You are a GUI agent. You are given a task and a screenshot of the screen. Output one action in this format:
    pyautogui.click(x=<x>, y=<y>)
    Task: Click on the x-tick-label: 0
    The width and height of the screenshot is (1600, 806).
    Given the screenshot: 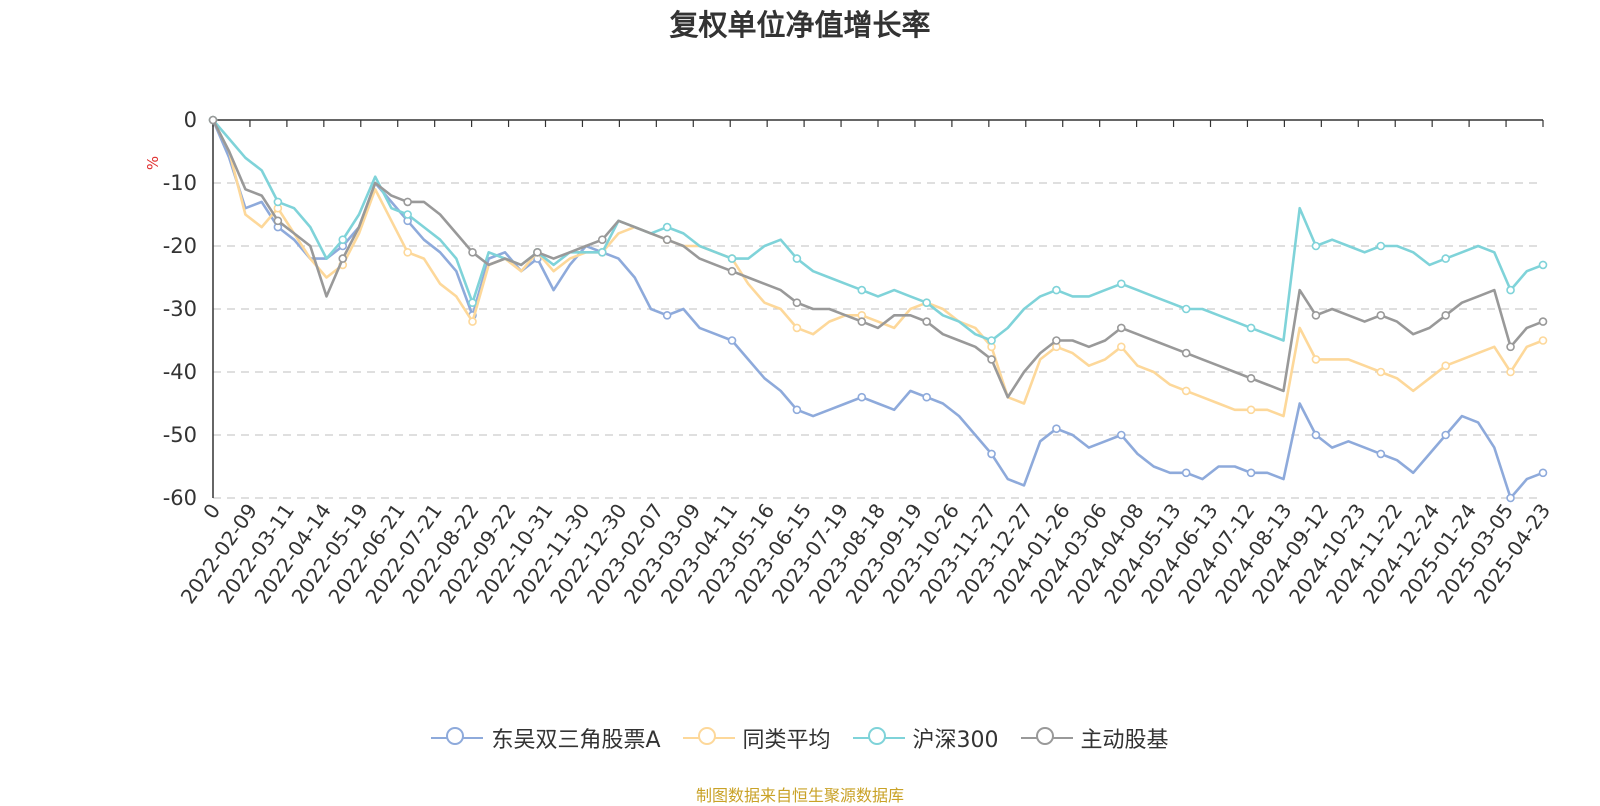 What is the action you would take?
    pyautogui.click(x=211, y=511)
    